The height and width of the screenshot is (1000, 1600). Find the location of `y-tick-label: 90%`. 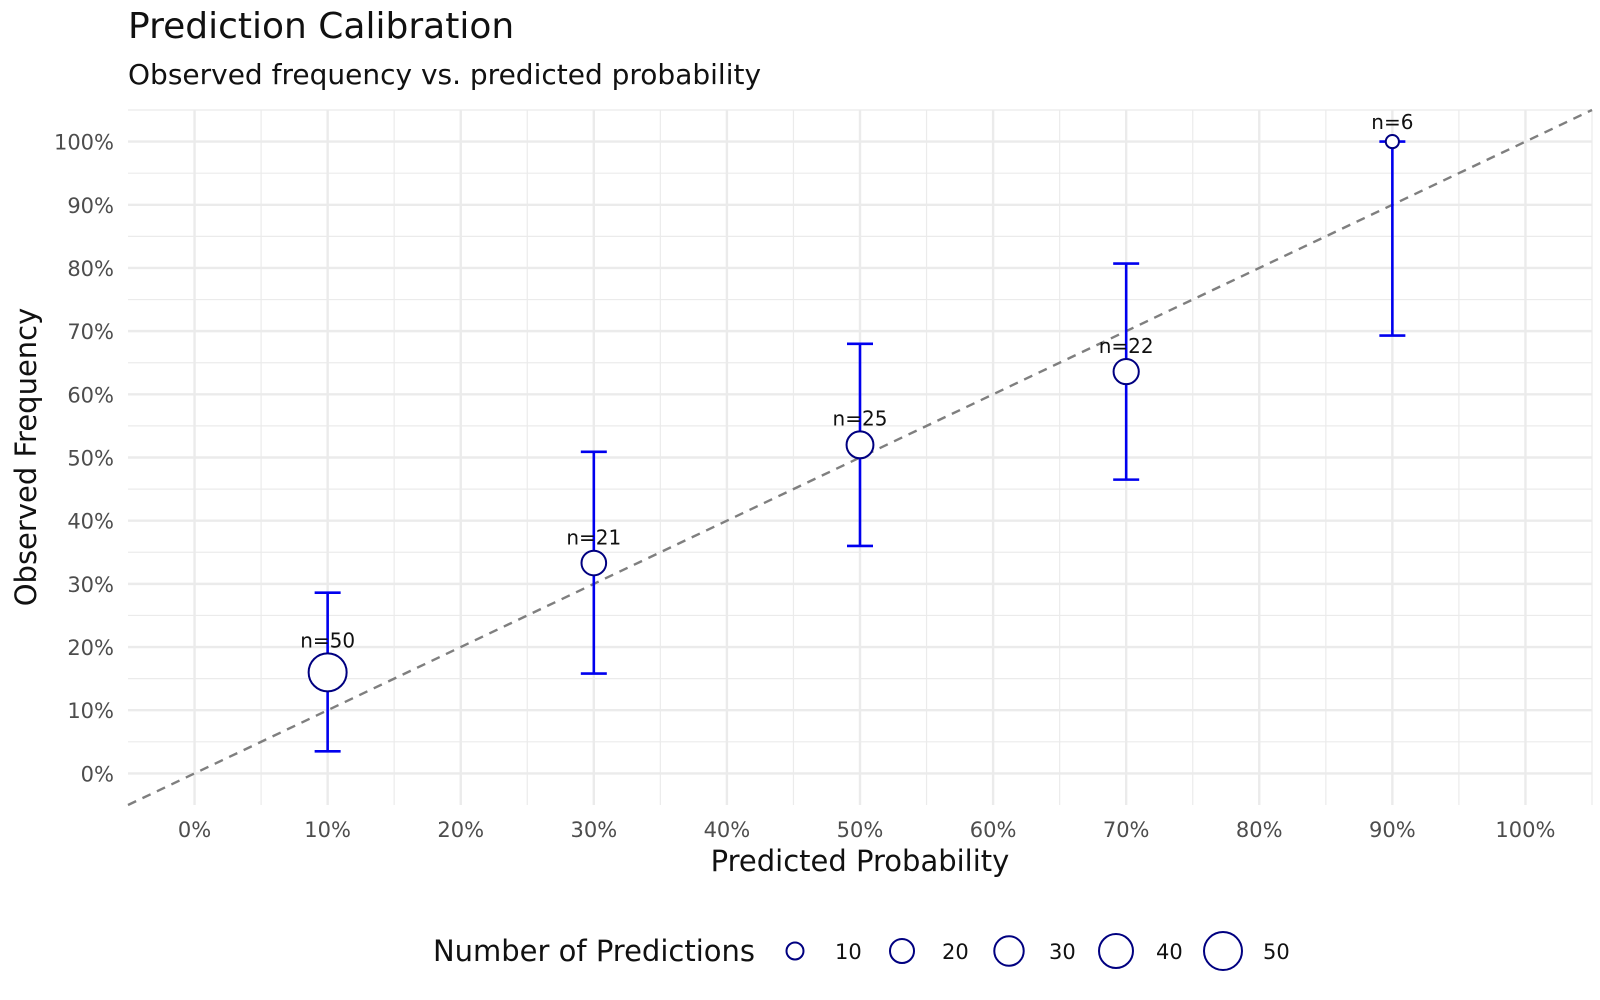

y-tick-label: 90% is located at coordinates (90, 206).